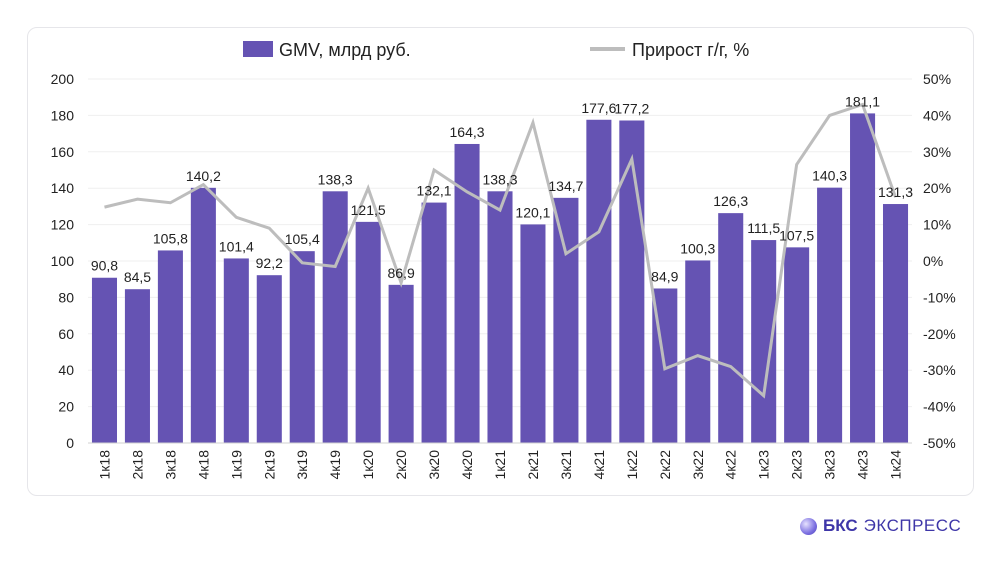 The image size is (1000, 565). I want to click on x-tick-label: 3к21, so click(566, 465).